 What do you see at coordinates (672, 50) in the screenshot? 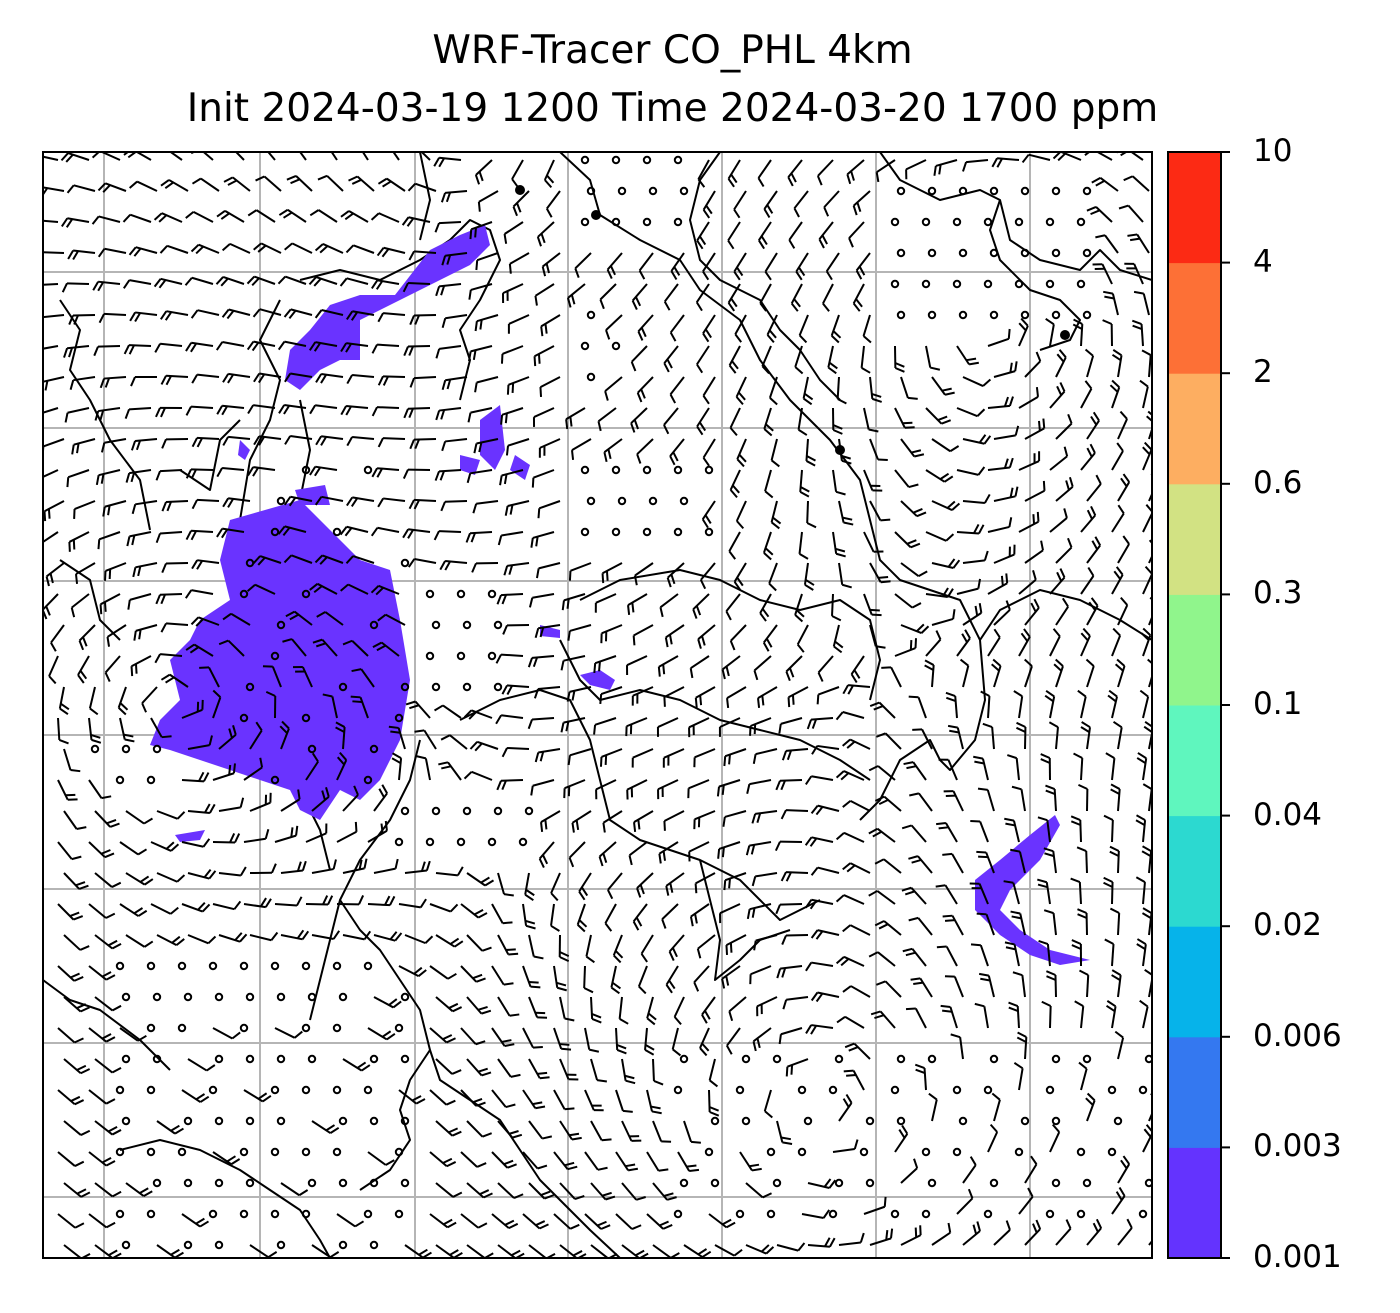
I see `title-line-1: WRF-Tracer CO_PHL 4km` at bounding box center [672, 50].